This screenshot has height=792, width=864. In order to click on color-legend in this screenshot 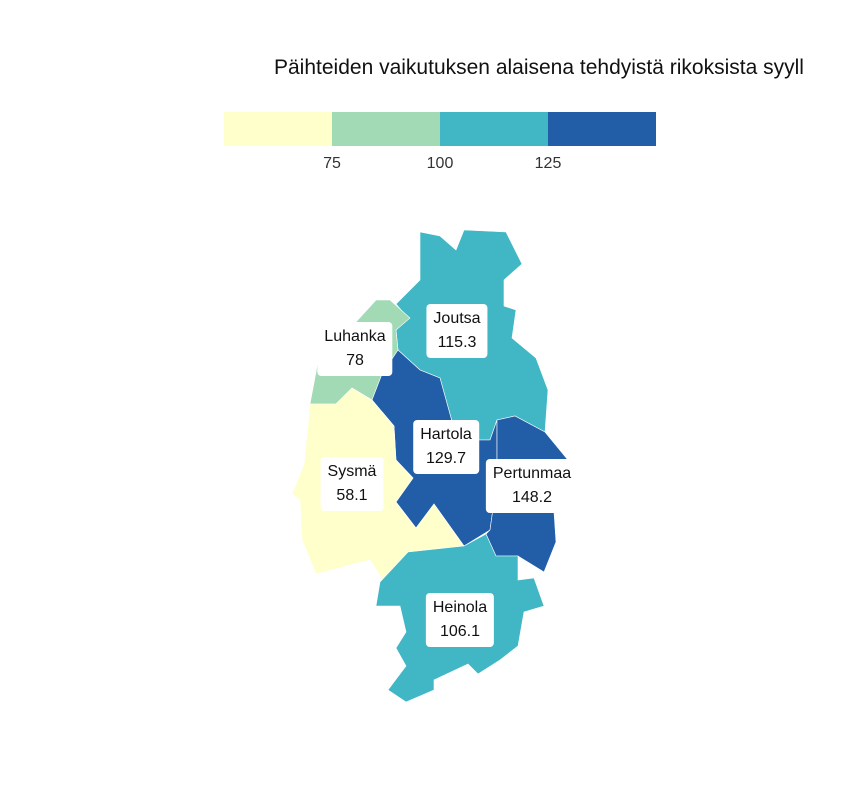, I will do `click(440, 129)`.